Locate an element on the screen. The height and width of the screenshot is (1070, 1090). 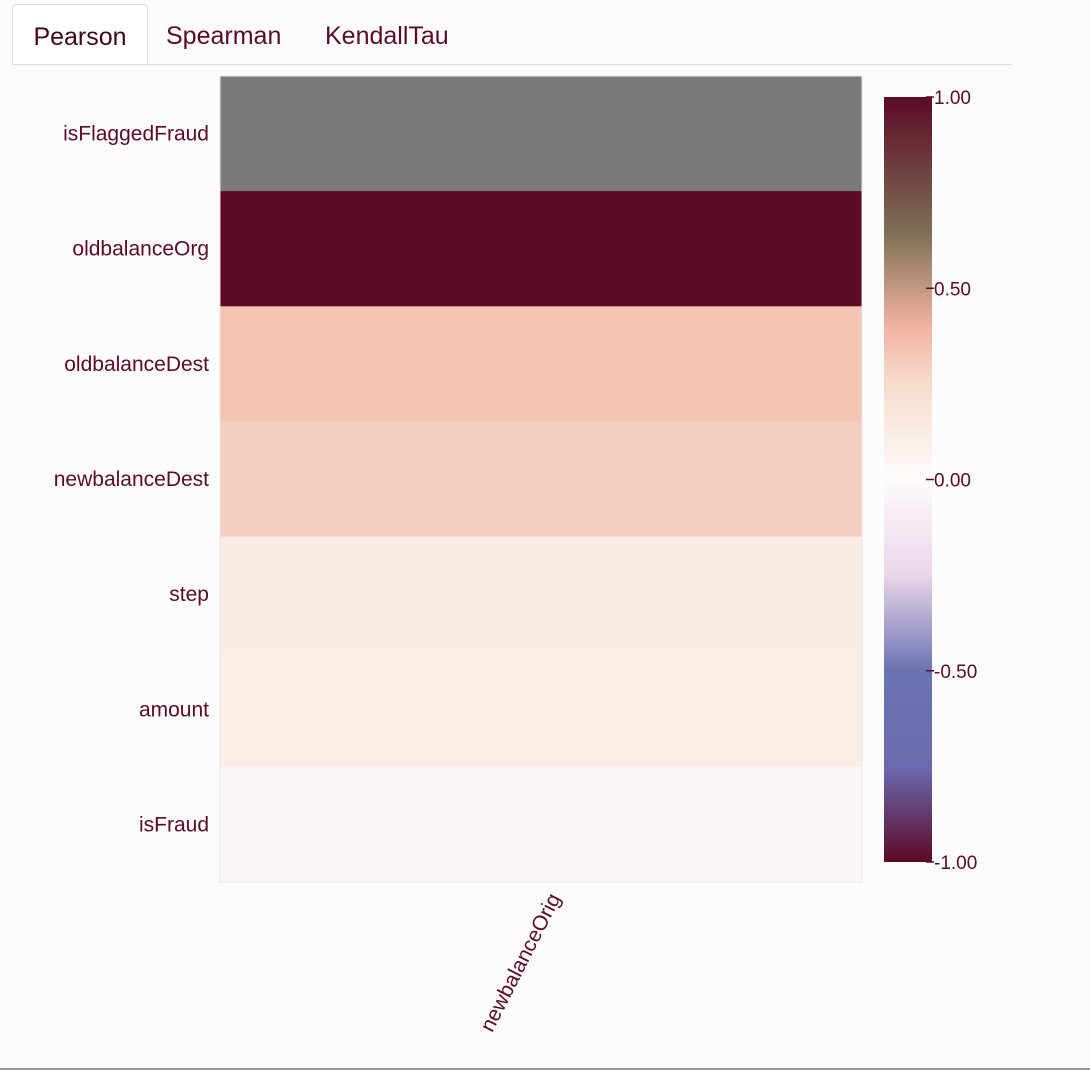
tab-spearman: Spearman is located at coordinates (224, 36).